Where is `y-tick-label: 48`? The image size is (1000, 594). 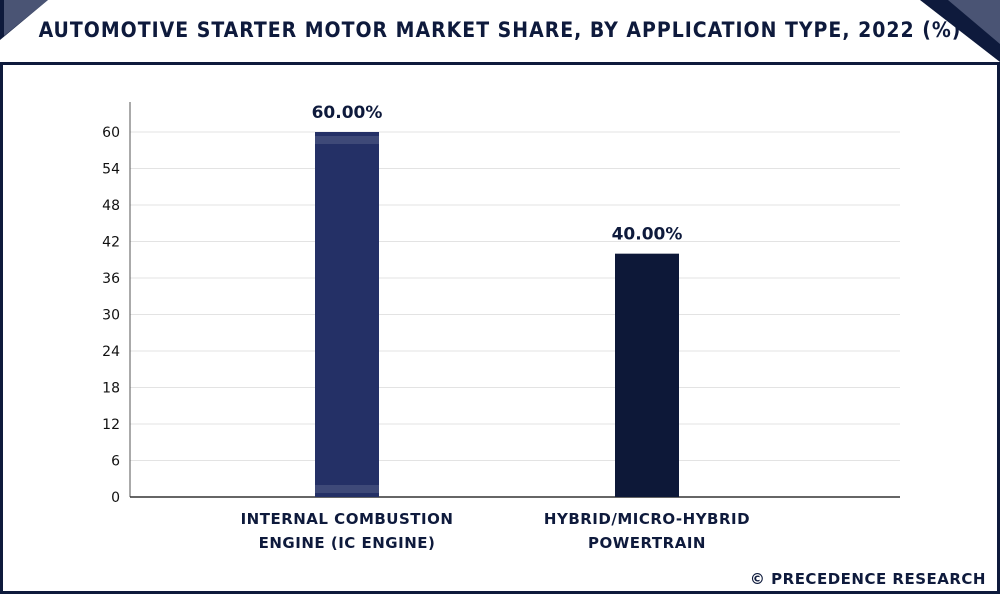 y-tick-label: 48 is located at coordinates (111, 206).